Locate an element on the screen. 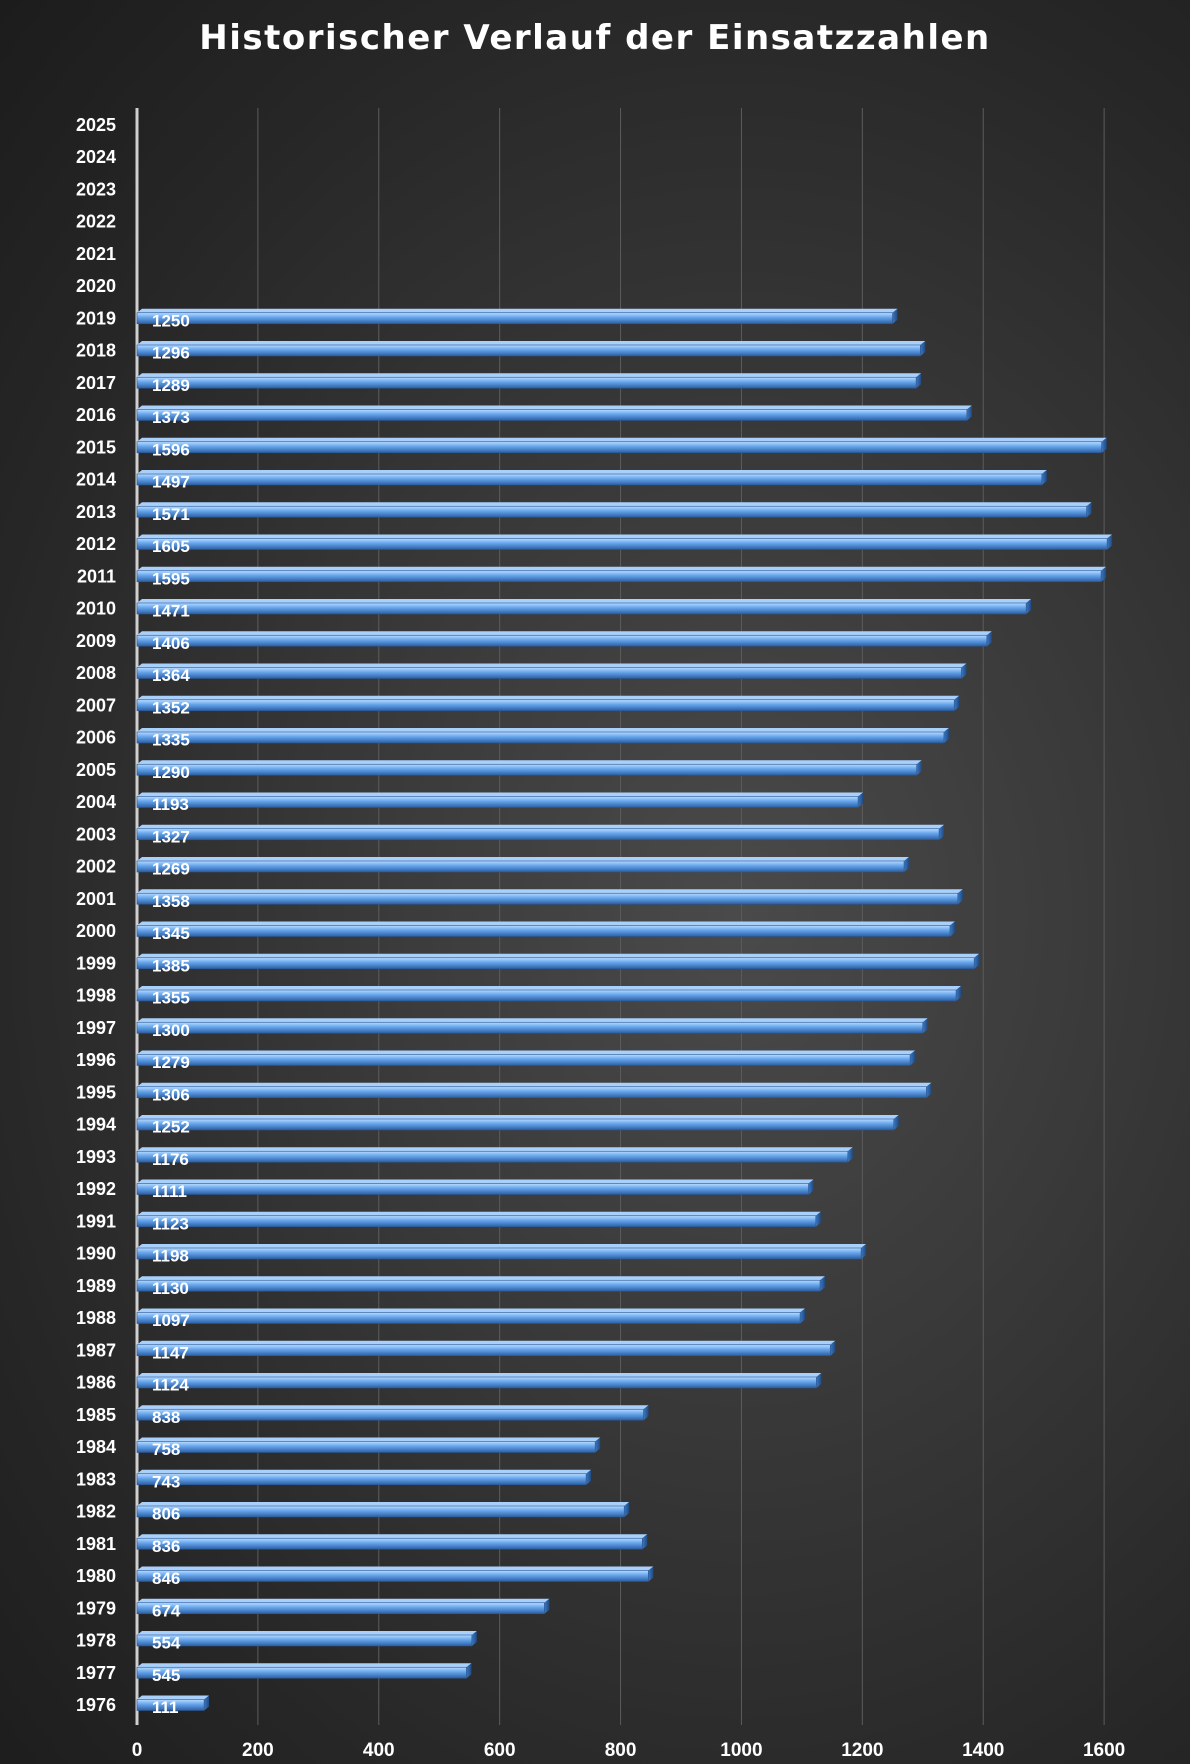 This screenshot has height=1764, width=1190. y-tick-label: 1979 is located at coordinates (96, 1608).